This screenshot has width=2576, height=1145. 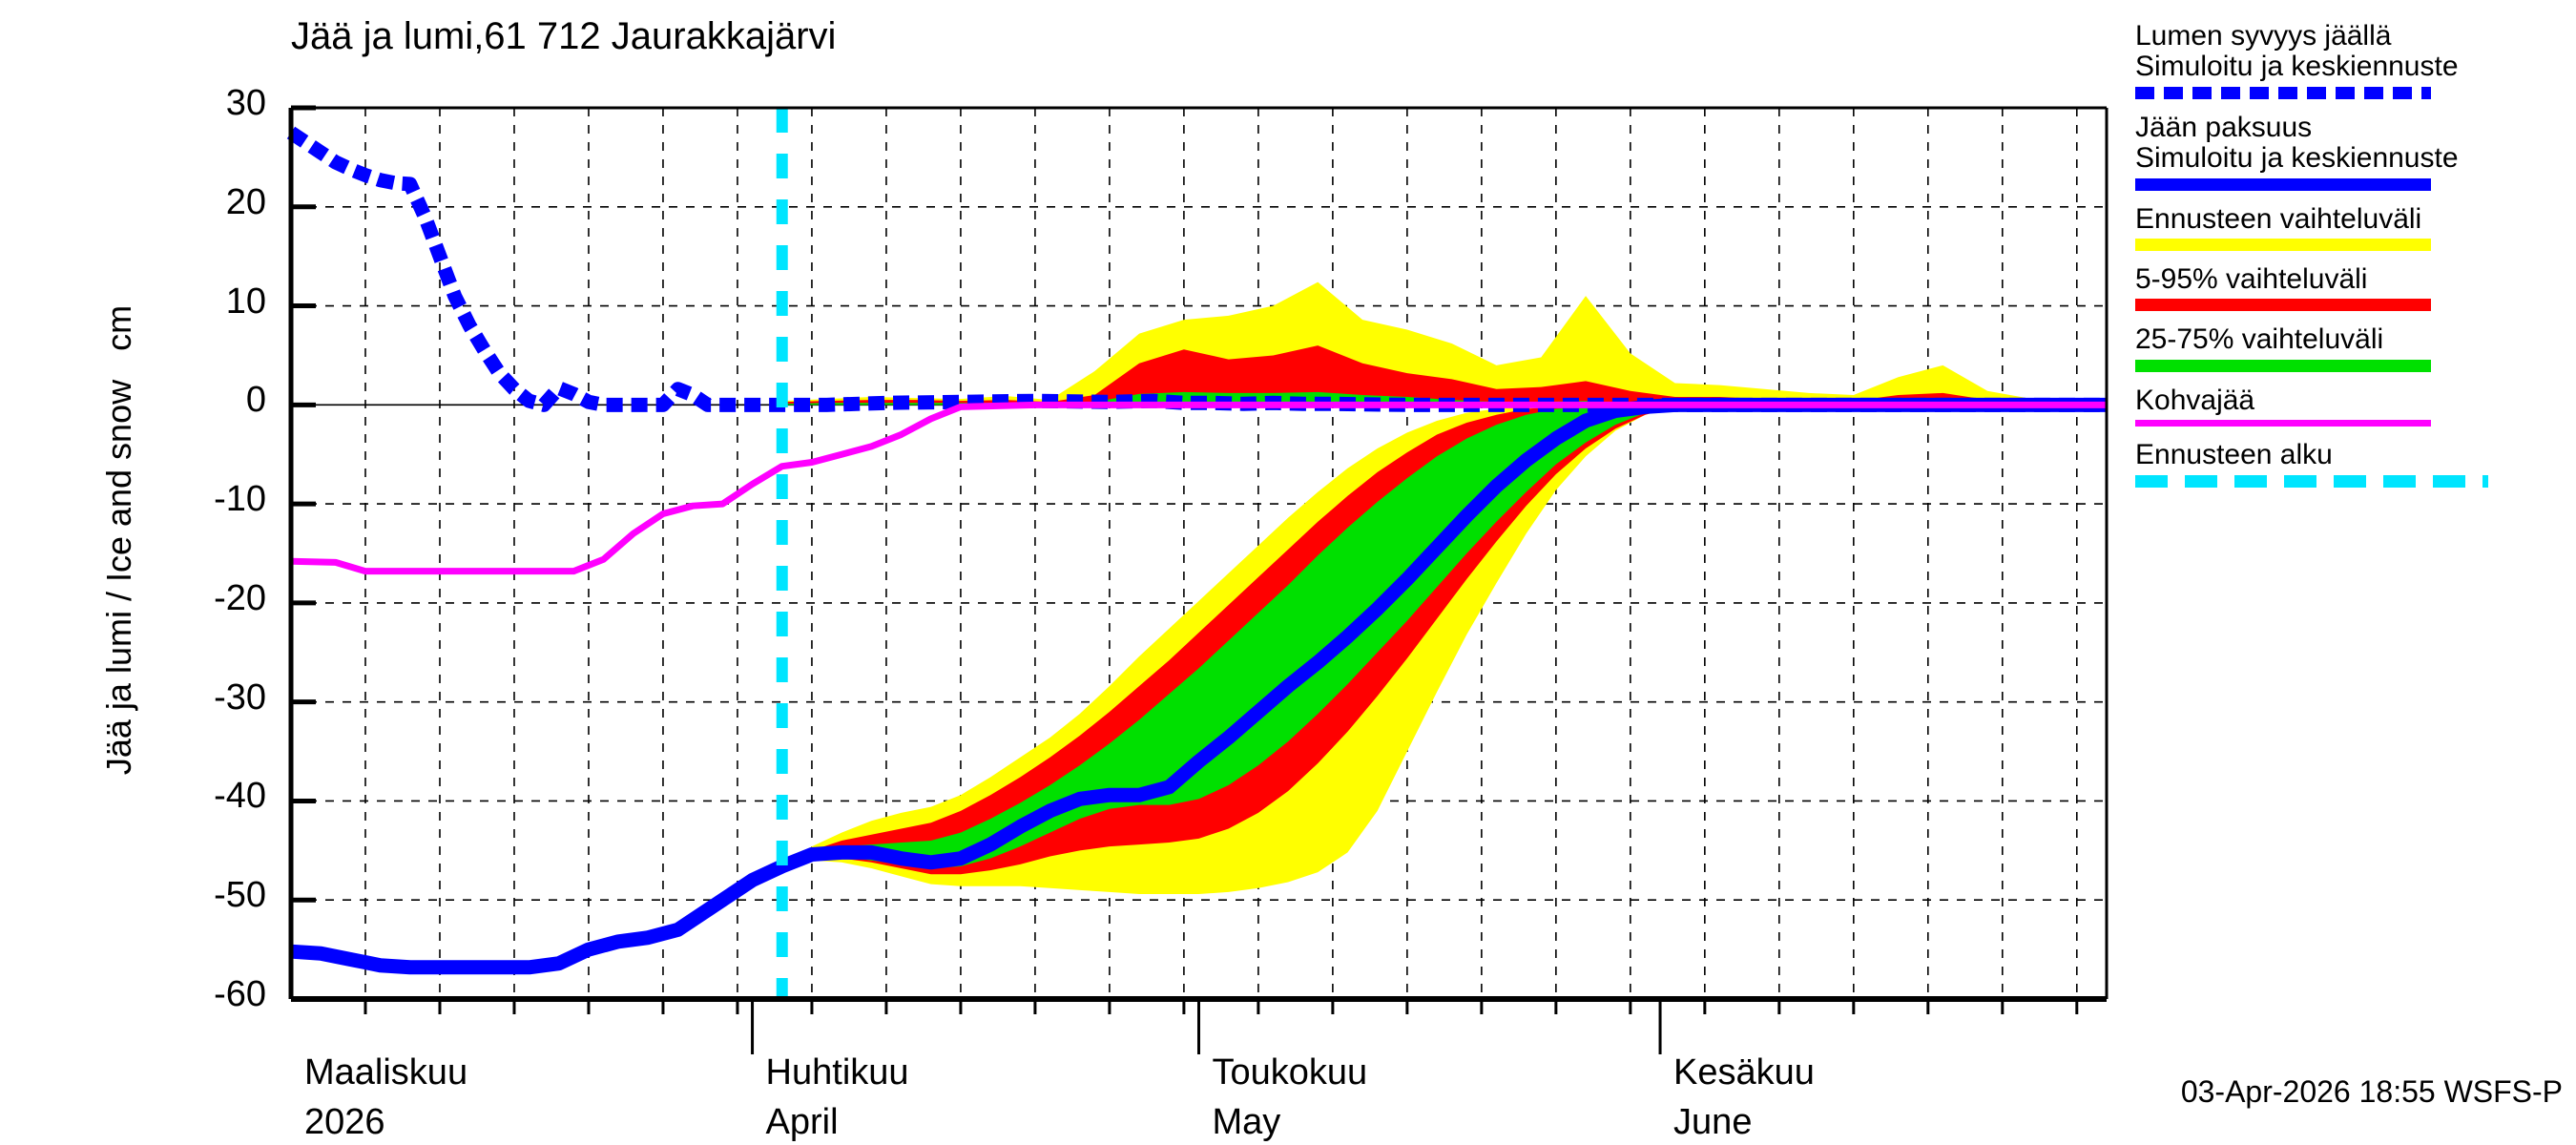 What do you see at coordinates (386, 1073) in the screenshot?
I see `x-axis-month-label-fi: Maaliskuu` at bounding box center [386, 1073].